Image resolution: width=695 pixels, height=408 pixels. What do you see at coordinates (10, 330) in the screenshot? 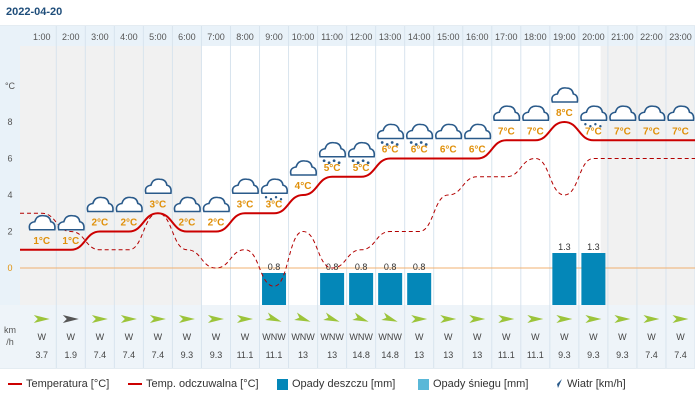
I see `wind-unit-label: km` at bounding box center [10, 330].